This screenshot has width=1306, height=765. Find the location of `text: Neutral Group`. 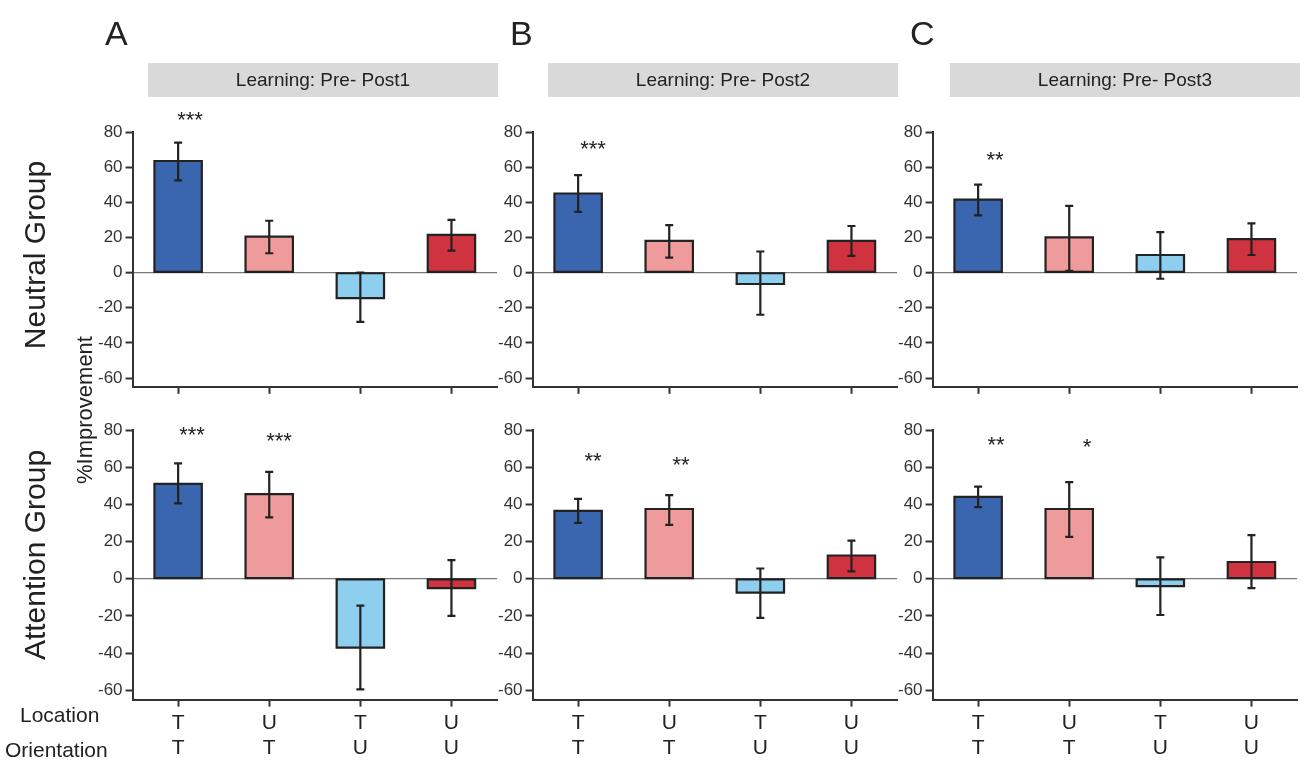

text: Neutral Group is located at coordinates (35, 255).